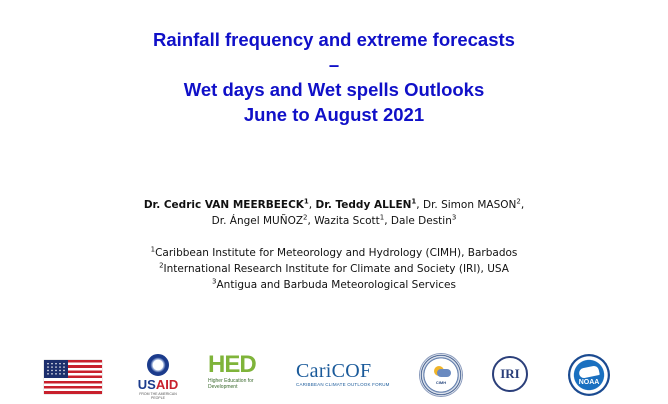  What do you see at coordinates (334, 114) in the screenshot?
I see `title-period: June to August 2021` at bounding box center [334, 114].